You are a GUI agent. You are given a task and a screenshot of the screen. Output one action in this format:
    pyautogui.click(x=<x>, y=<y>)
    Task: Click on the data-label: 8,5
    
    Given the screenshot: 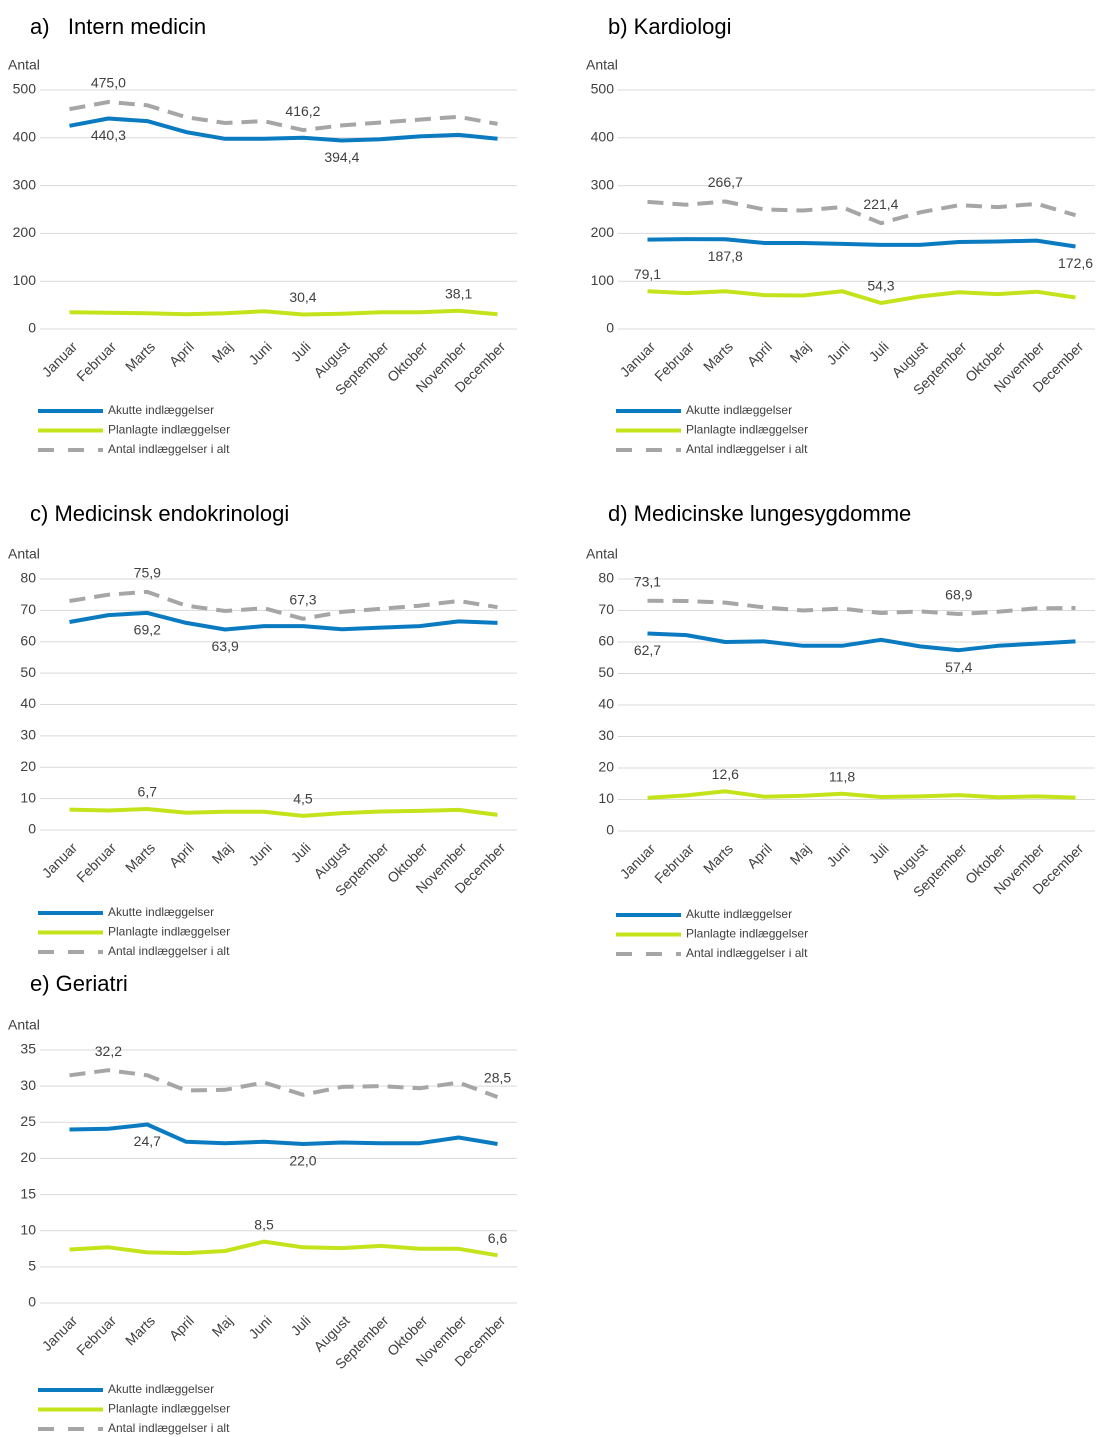 What is the action you would take?
    pyautogui.click(x=264, y=1224)
    